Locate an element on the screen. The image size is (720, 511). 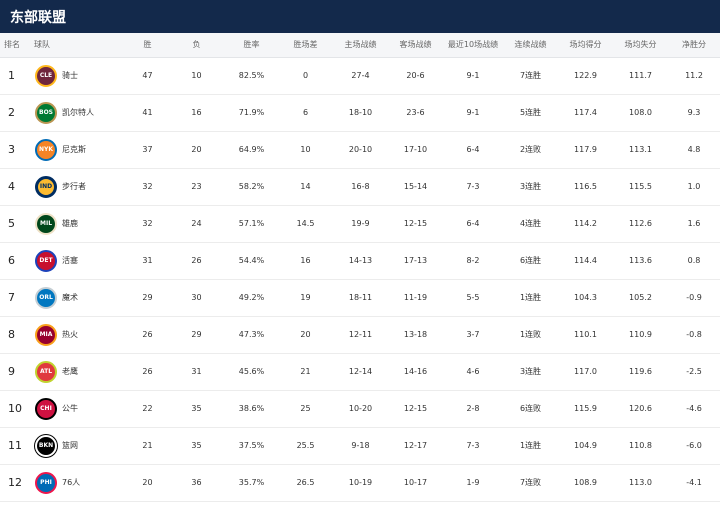
wins-cell: 31 is located at coordinates (147, 260).